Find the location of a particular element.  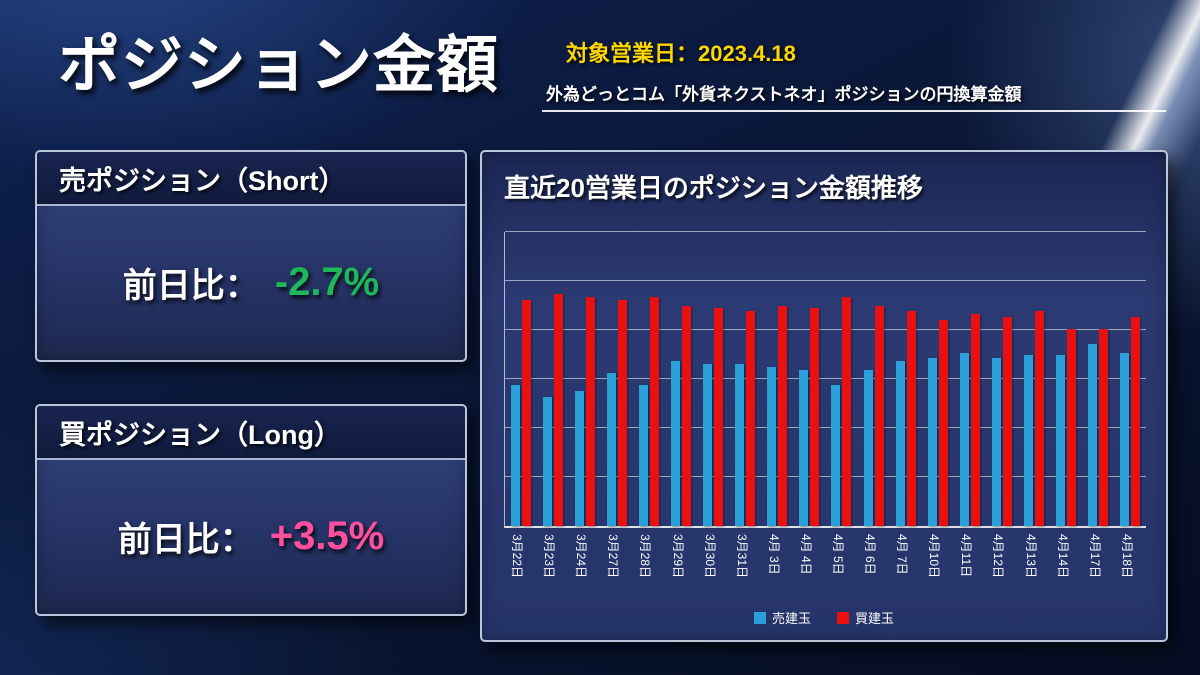

page-title: ポジション金額 is located at coordinates (279, 65).